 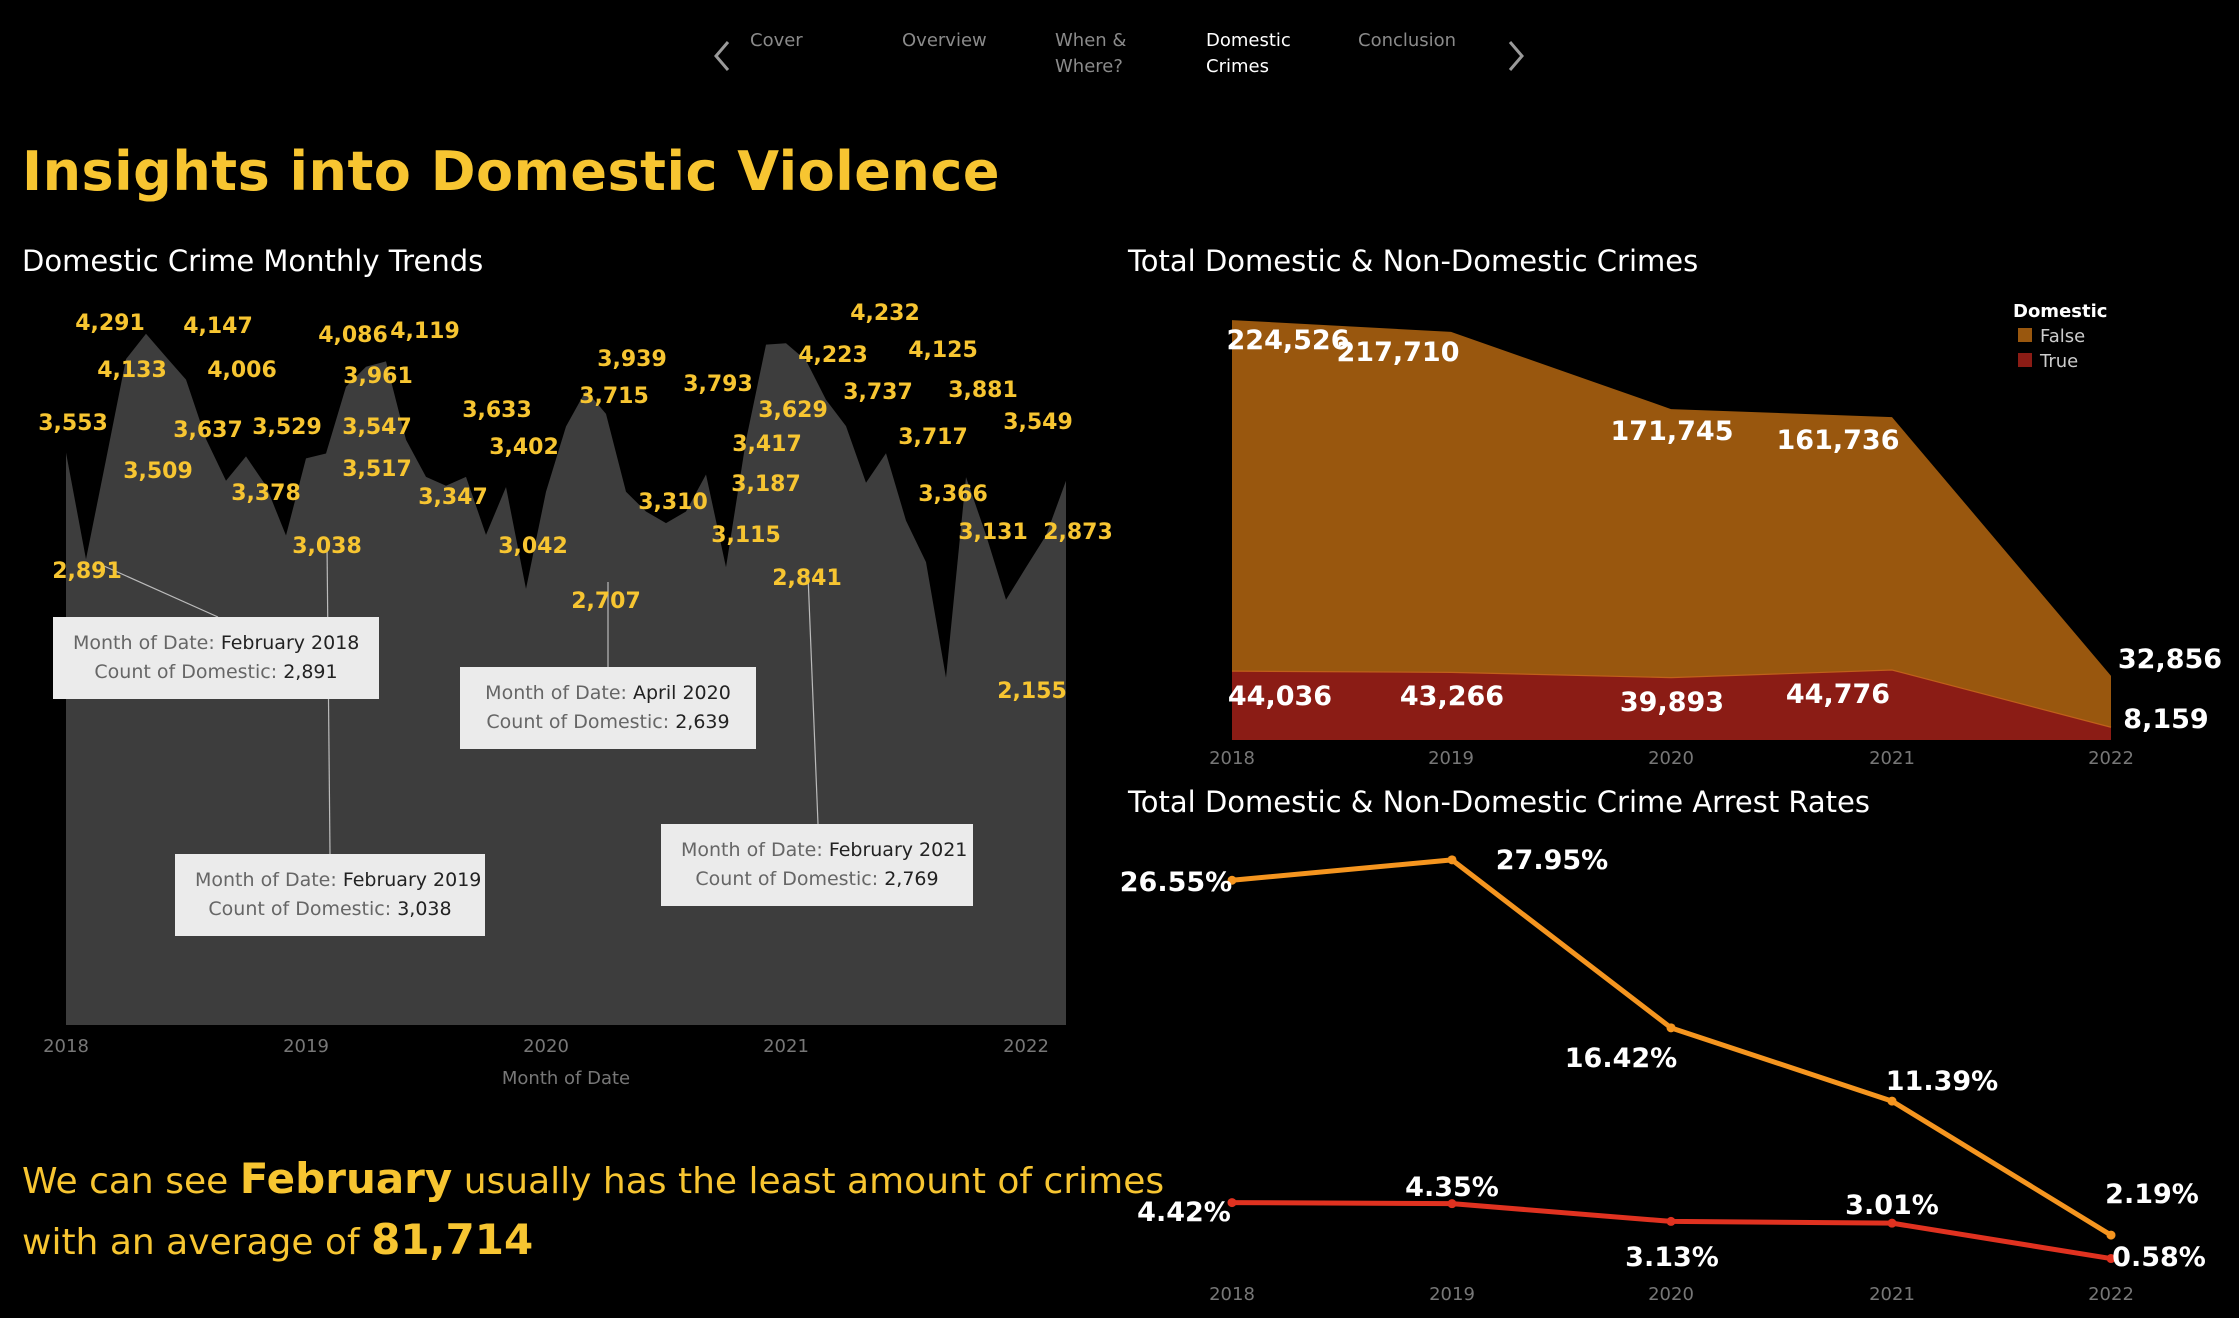 I want to click on data-label: 4,291, so click(x=110, y=323).